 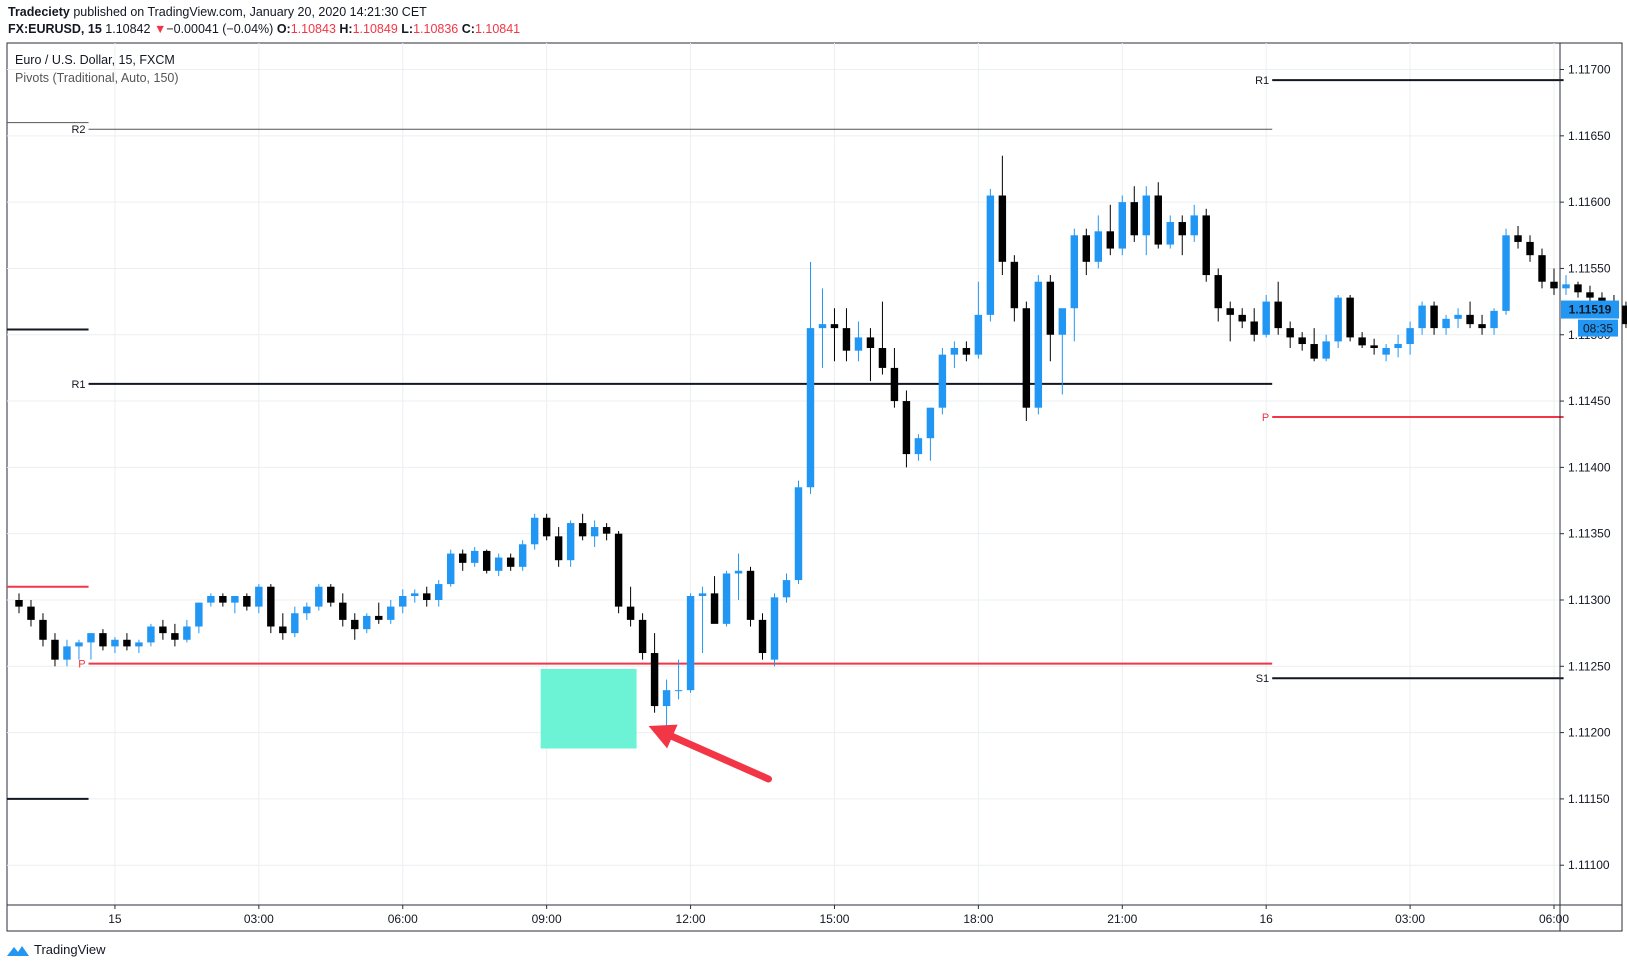 What do you see at coordinates (259, 919) in the screenshot?
I see `time-tick-label: 03:00` at bounding box center [259, 919].